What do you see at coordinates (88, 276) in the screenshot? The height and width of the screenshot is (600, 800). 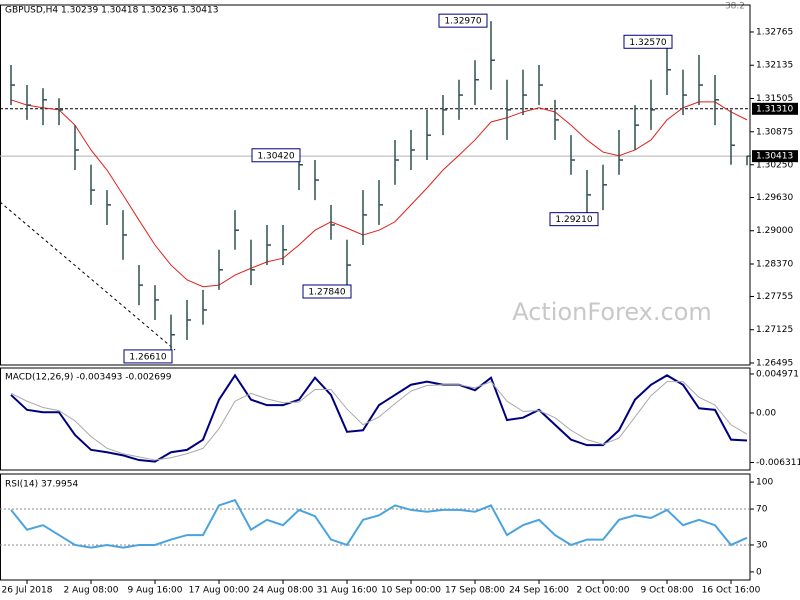 I see `trend-line` at bounding box center [88, 276].